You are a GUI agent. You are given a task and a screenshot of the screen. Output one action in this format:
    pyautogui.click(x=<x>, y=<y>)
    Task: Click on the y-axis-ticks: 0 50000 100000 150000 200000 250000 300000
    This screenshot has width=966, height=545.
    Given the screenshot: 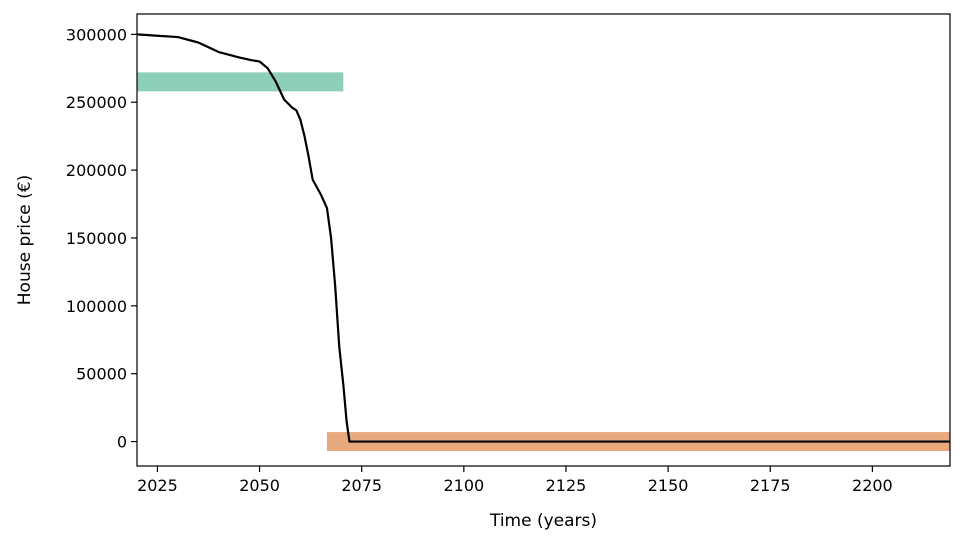 What is the action you would take?
    pyautogui.click(x=101, y=238)
    